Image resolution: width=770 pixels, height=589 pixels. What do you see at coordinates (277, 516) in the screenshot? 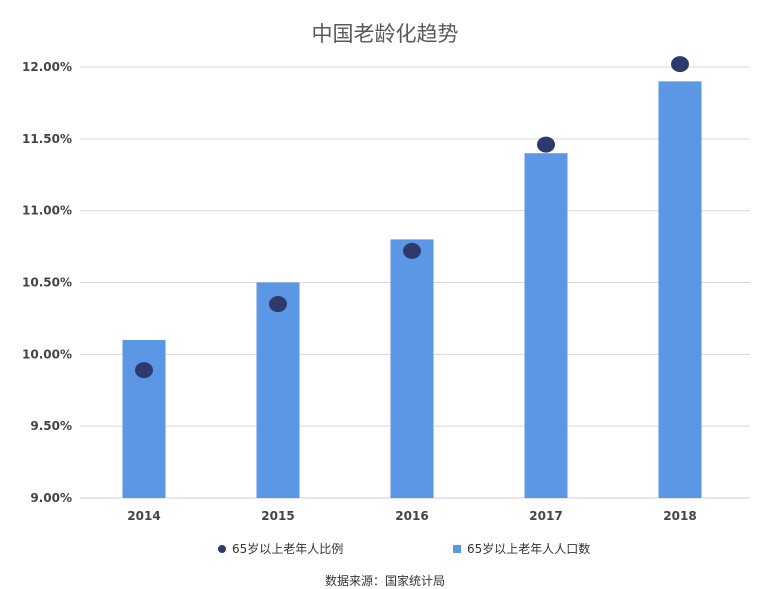
I see `x-tick-label: 2015` at bounding box center [277, 516].